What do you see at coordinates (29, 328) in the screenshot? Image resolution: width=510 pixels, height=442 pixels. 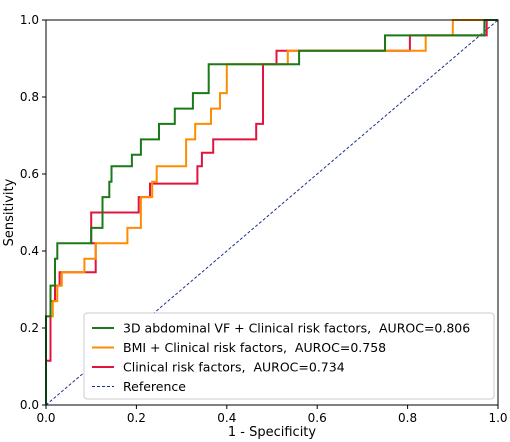 I see `y-tick-label: 0.2` at bounding box center [29, 328].